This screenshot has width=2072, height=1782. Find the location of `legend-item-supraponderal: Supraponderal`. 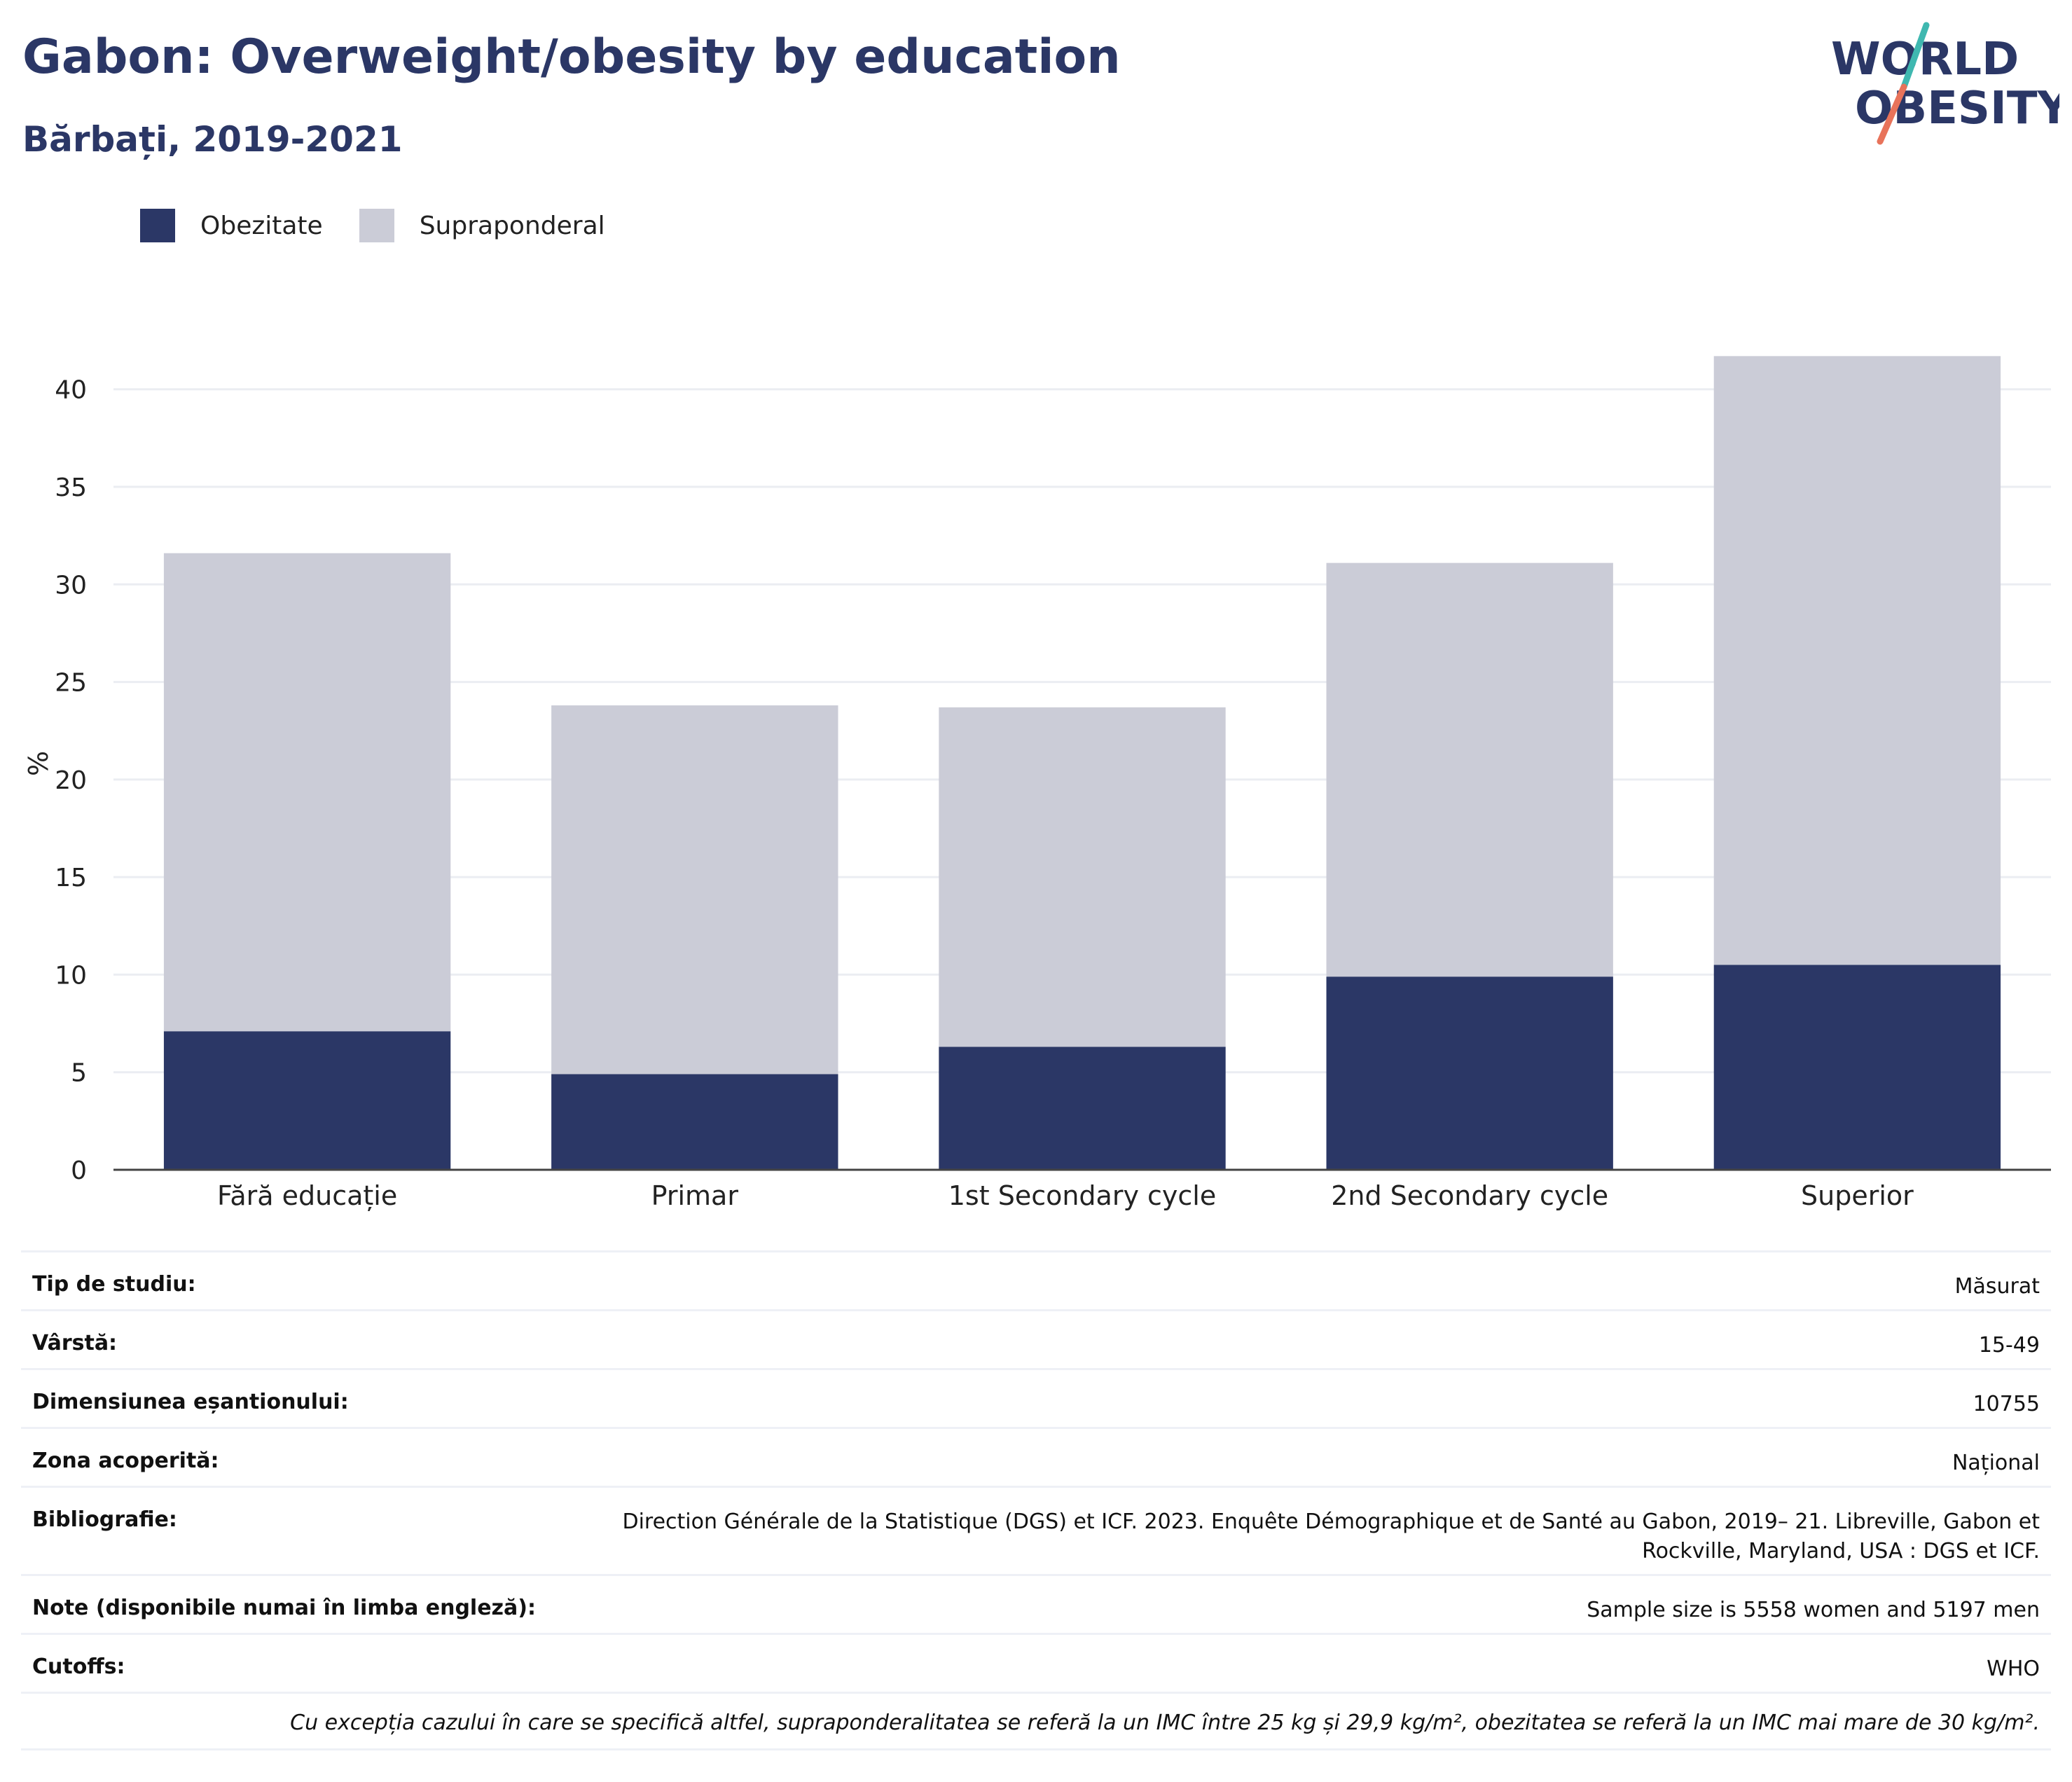

legend-item-supraponderal: Supraponderal is located at coordinates (482, 225).